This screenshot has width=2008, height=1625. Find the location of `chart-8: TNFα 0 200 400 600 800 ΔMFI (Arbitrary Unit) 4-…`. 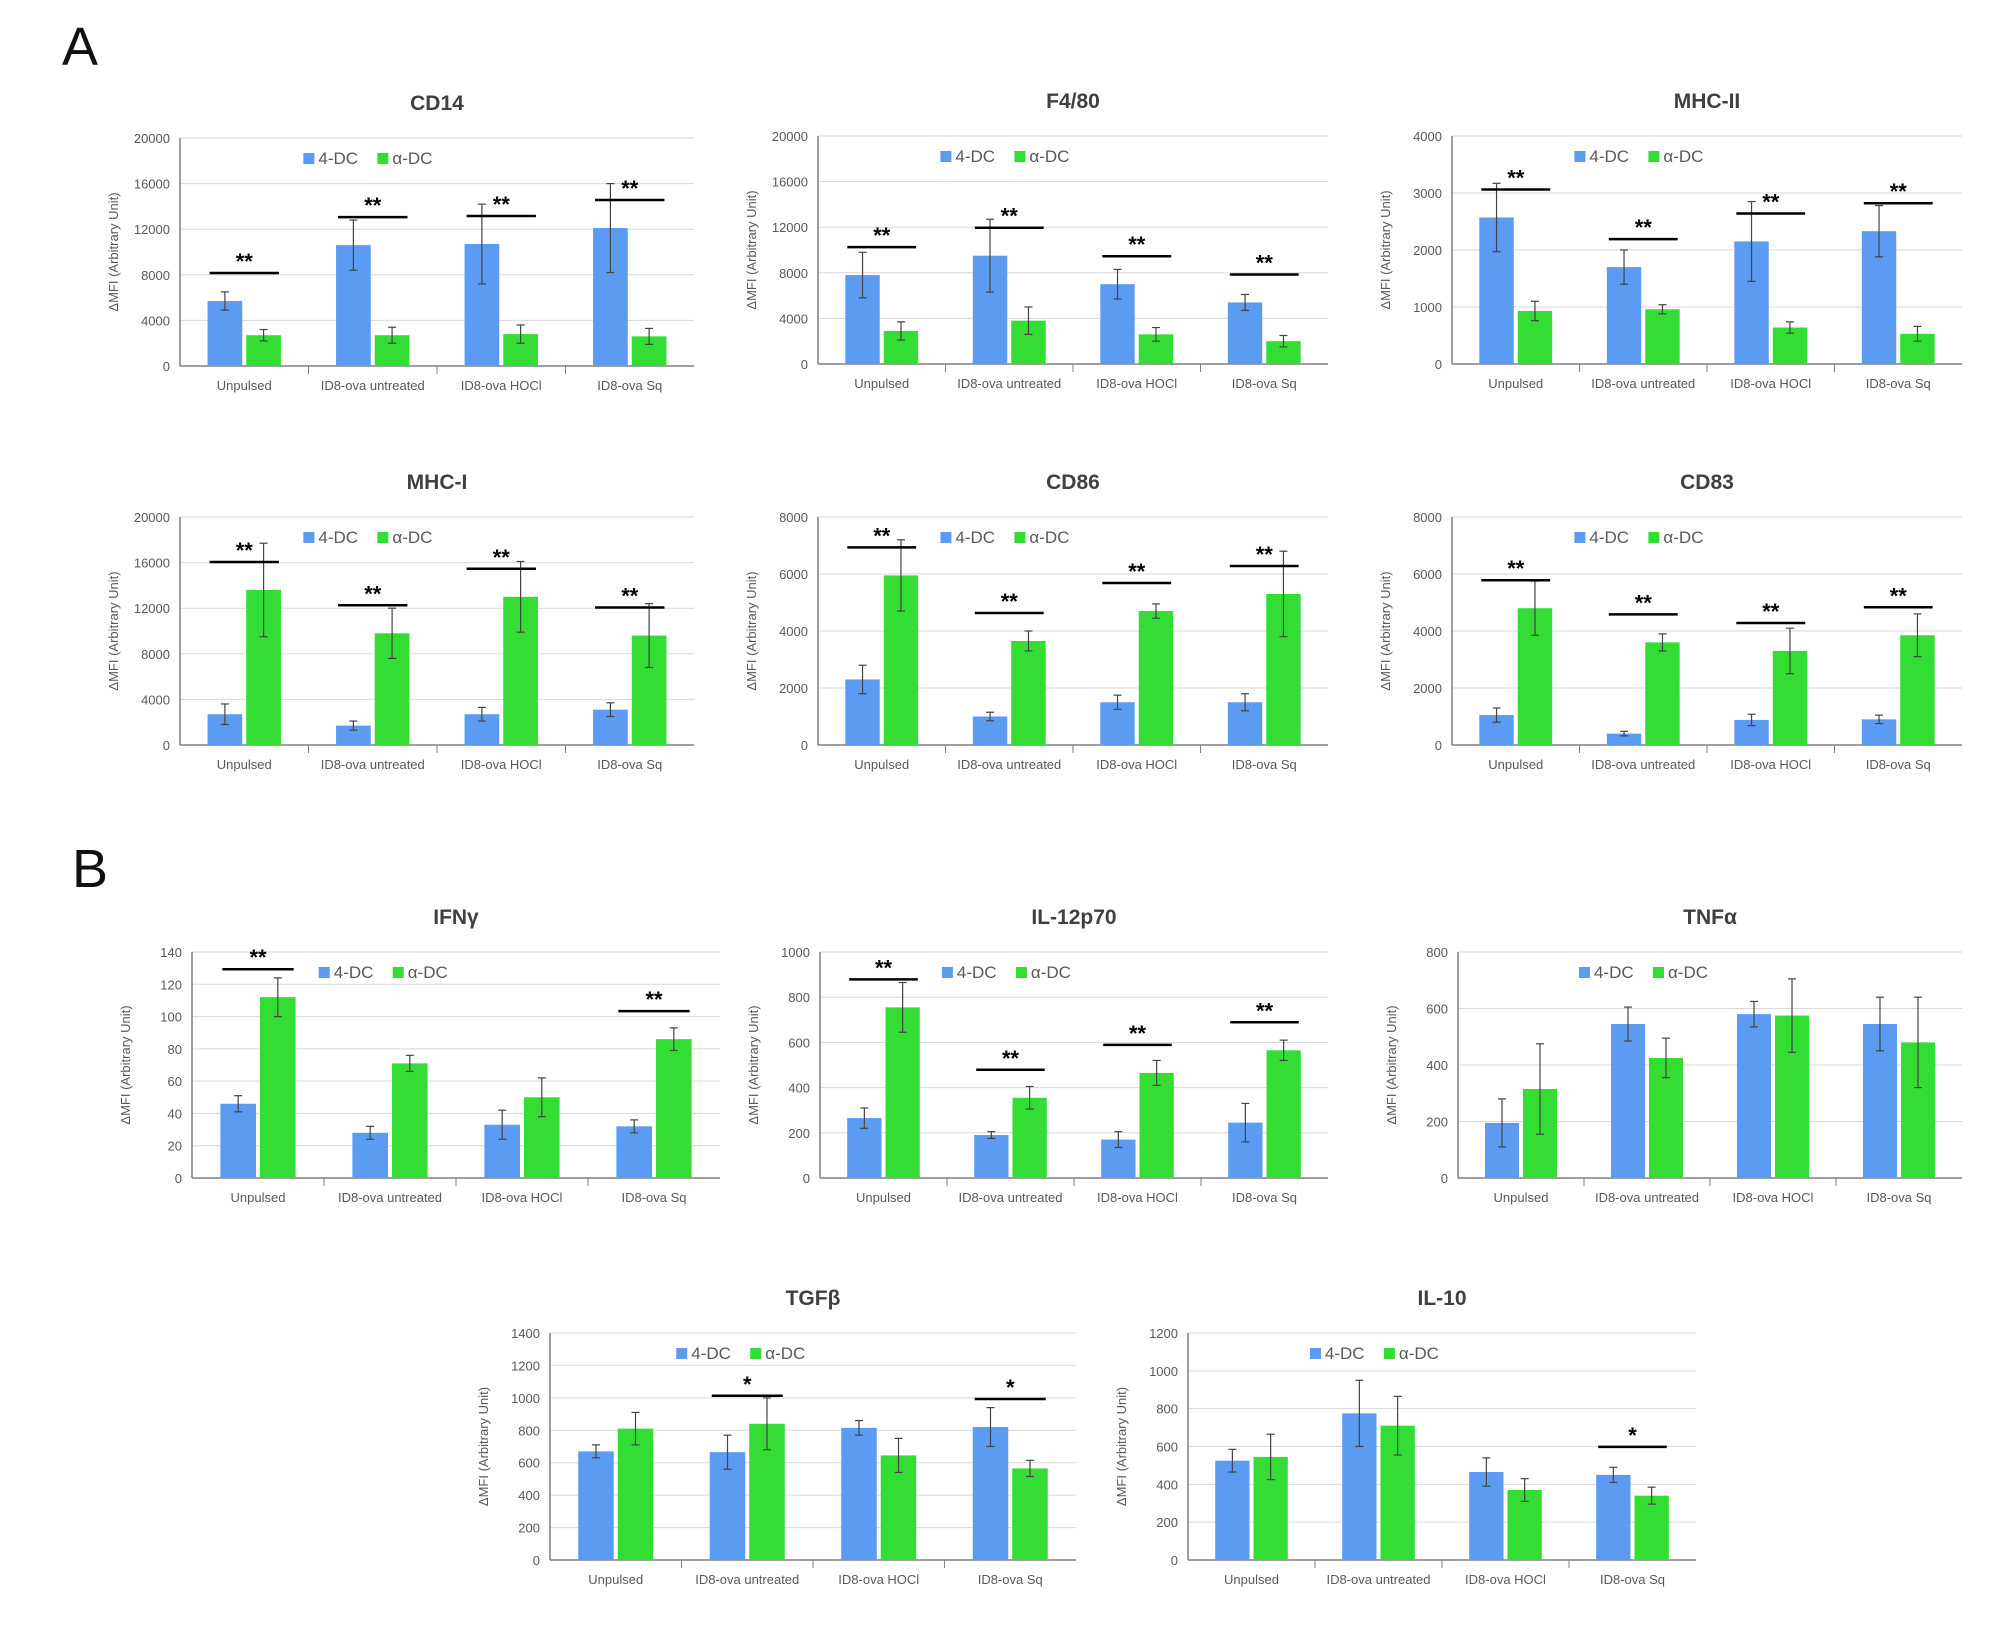

chart-8: TNFα 0 200 400 600 800 ΔMFI (Arbitrary Unit) 4-… is located at coordinates (1673, 1055).